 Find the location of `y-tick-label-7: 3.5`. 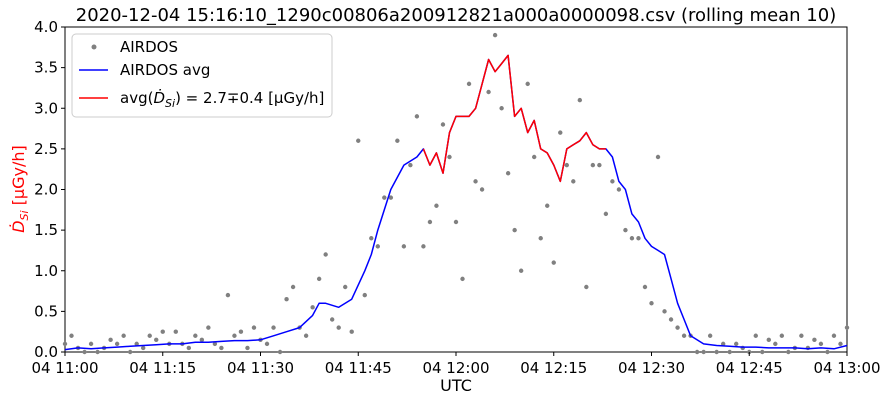

y-tick-label-7: 3.5 is located at coordinates (46, 68).